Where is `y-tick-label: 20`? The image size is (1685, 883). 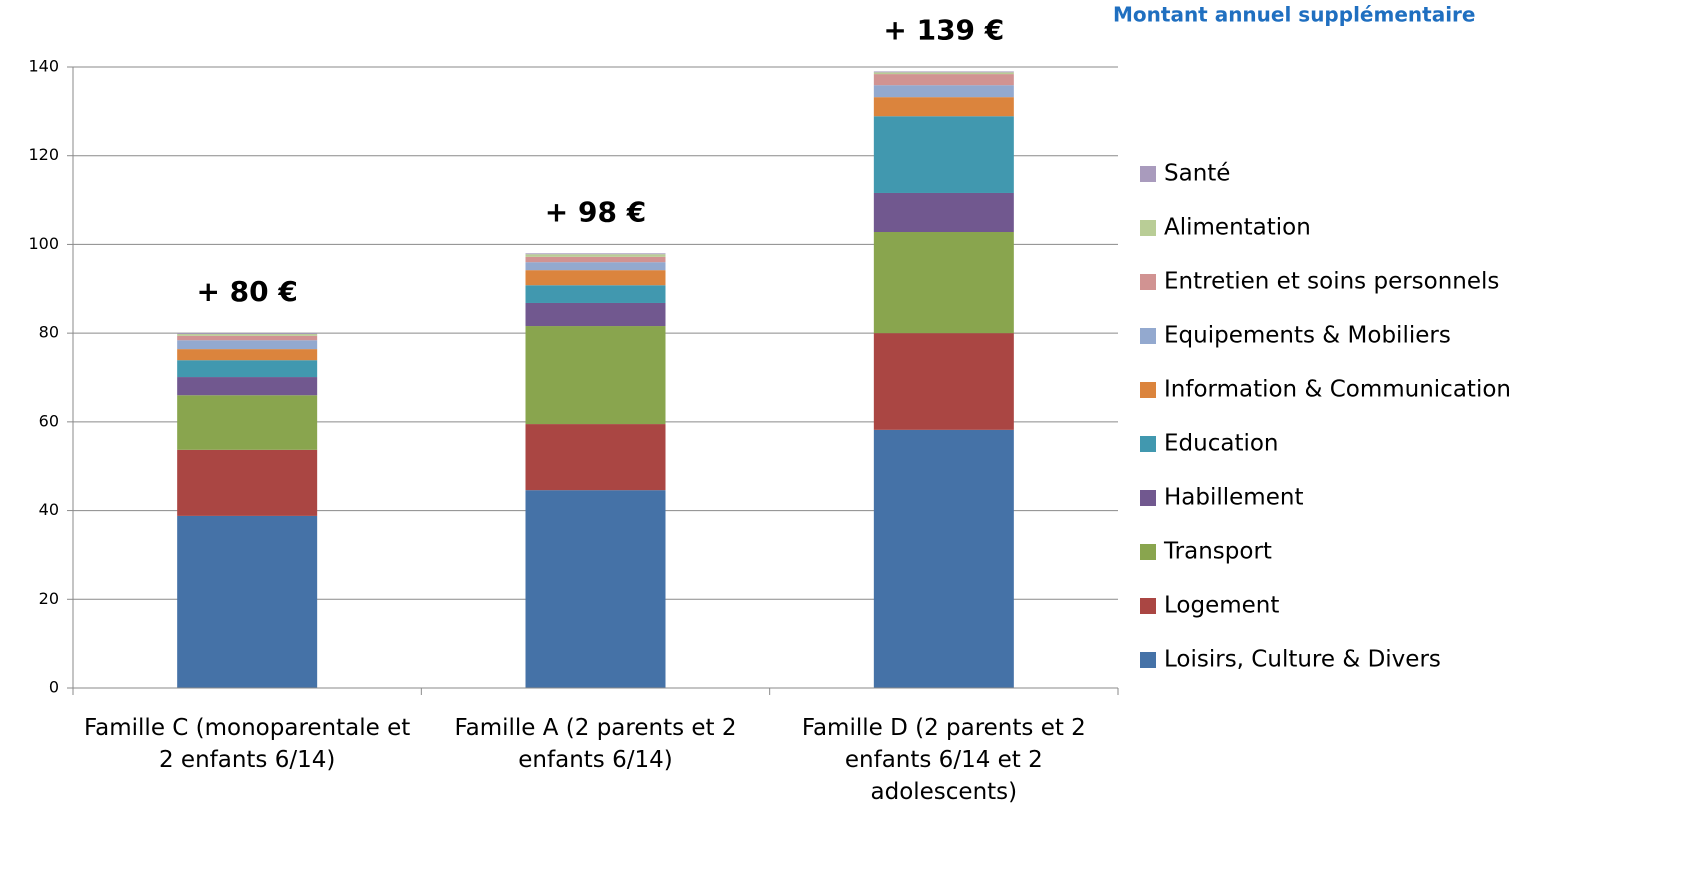
y-tick-label: 20 is located at coordinates (49, 598).